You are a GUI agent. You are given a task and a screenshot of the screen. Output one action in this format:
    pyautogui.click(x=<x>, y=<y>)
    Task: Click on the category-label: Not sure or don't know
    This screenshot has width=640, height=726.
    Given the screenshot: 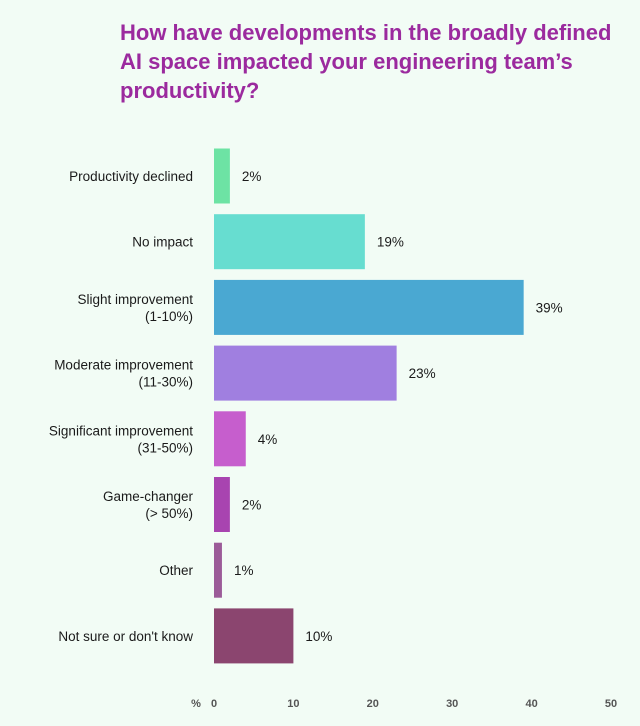 What is the action you would take?
    pyautogui.click(x=125, y=636)
    